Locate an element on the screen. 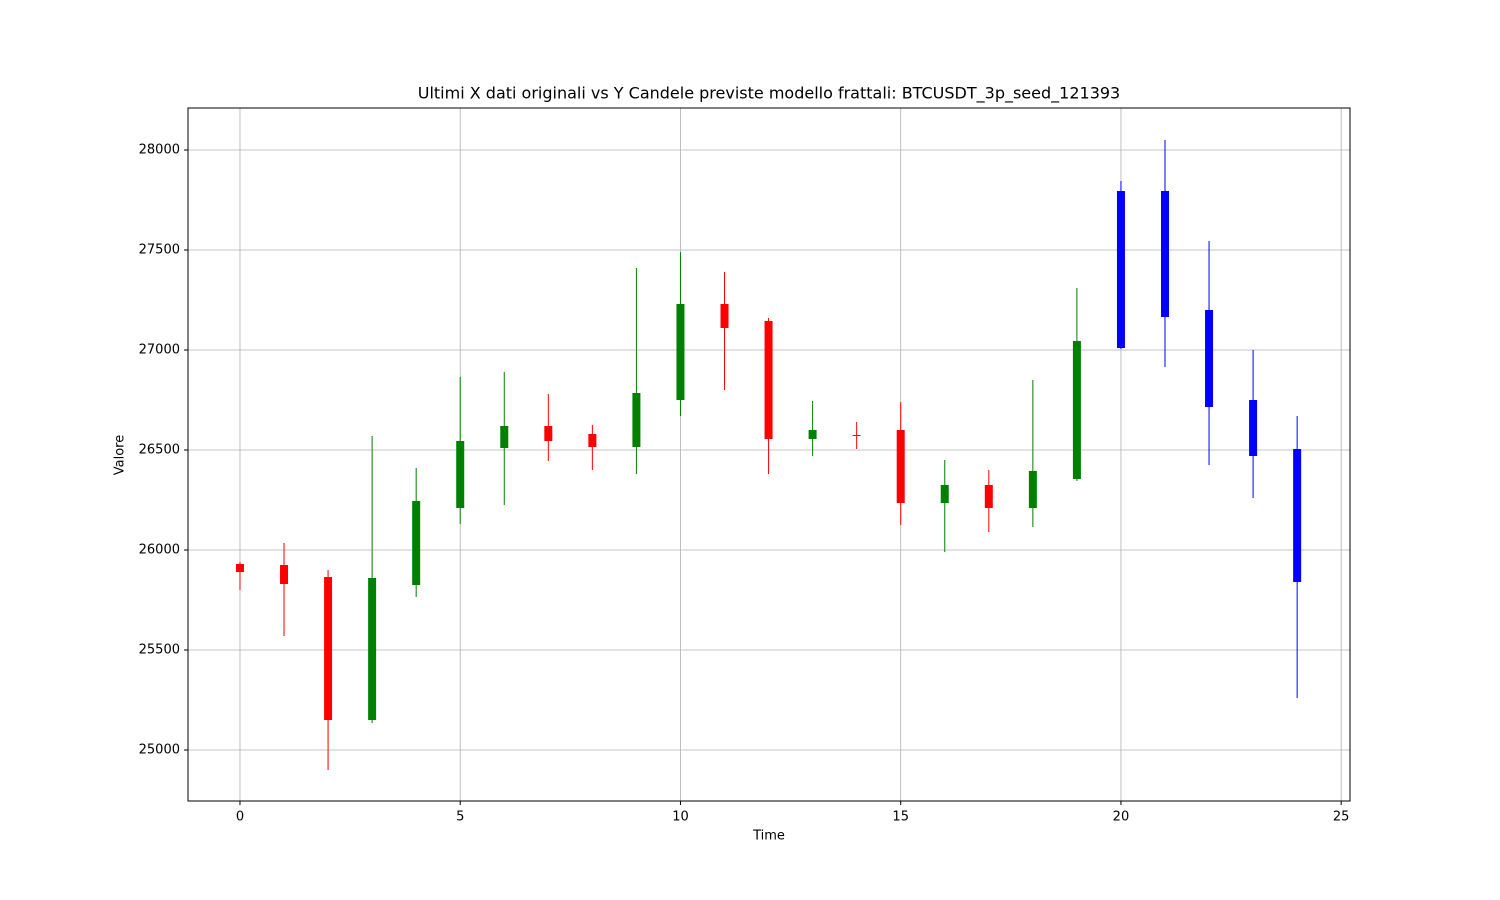  y-tick-label: 26500 is located at coordinates (159, 450).